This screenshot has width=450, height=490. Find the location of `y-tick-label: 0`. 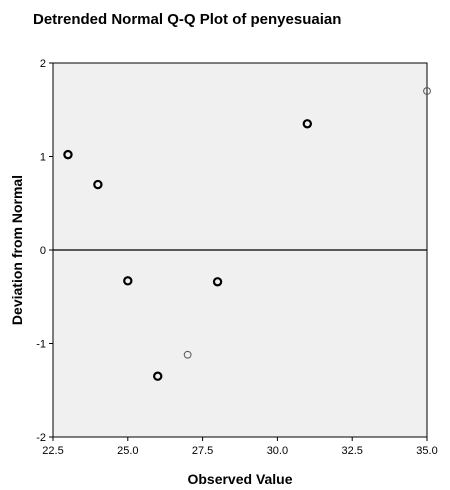

y-tick-label: 0 is located at coordinates (43, 251).